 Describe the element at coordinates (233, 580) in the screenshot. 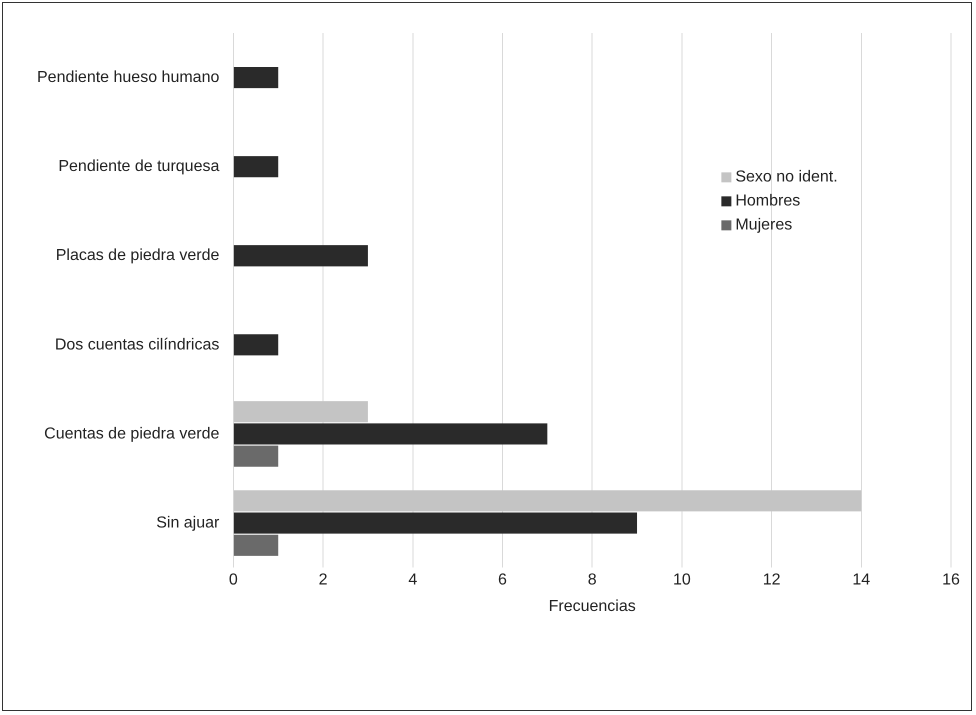

I see `x-tick-label: 0` at that location.